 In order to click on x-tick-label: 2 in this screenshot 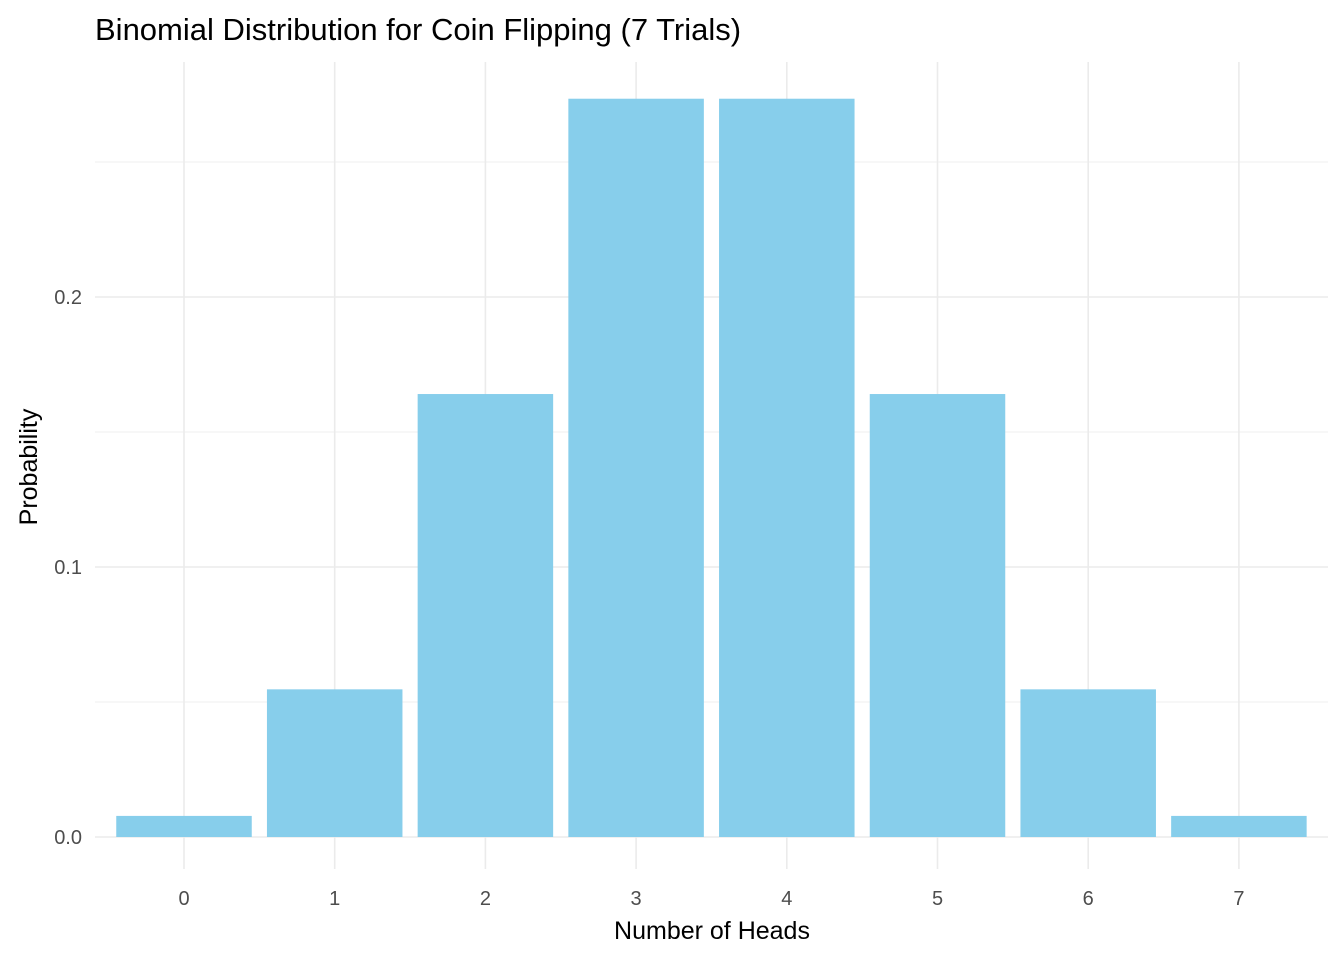, I will do `click(485, 899)`.